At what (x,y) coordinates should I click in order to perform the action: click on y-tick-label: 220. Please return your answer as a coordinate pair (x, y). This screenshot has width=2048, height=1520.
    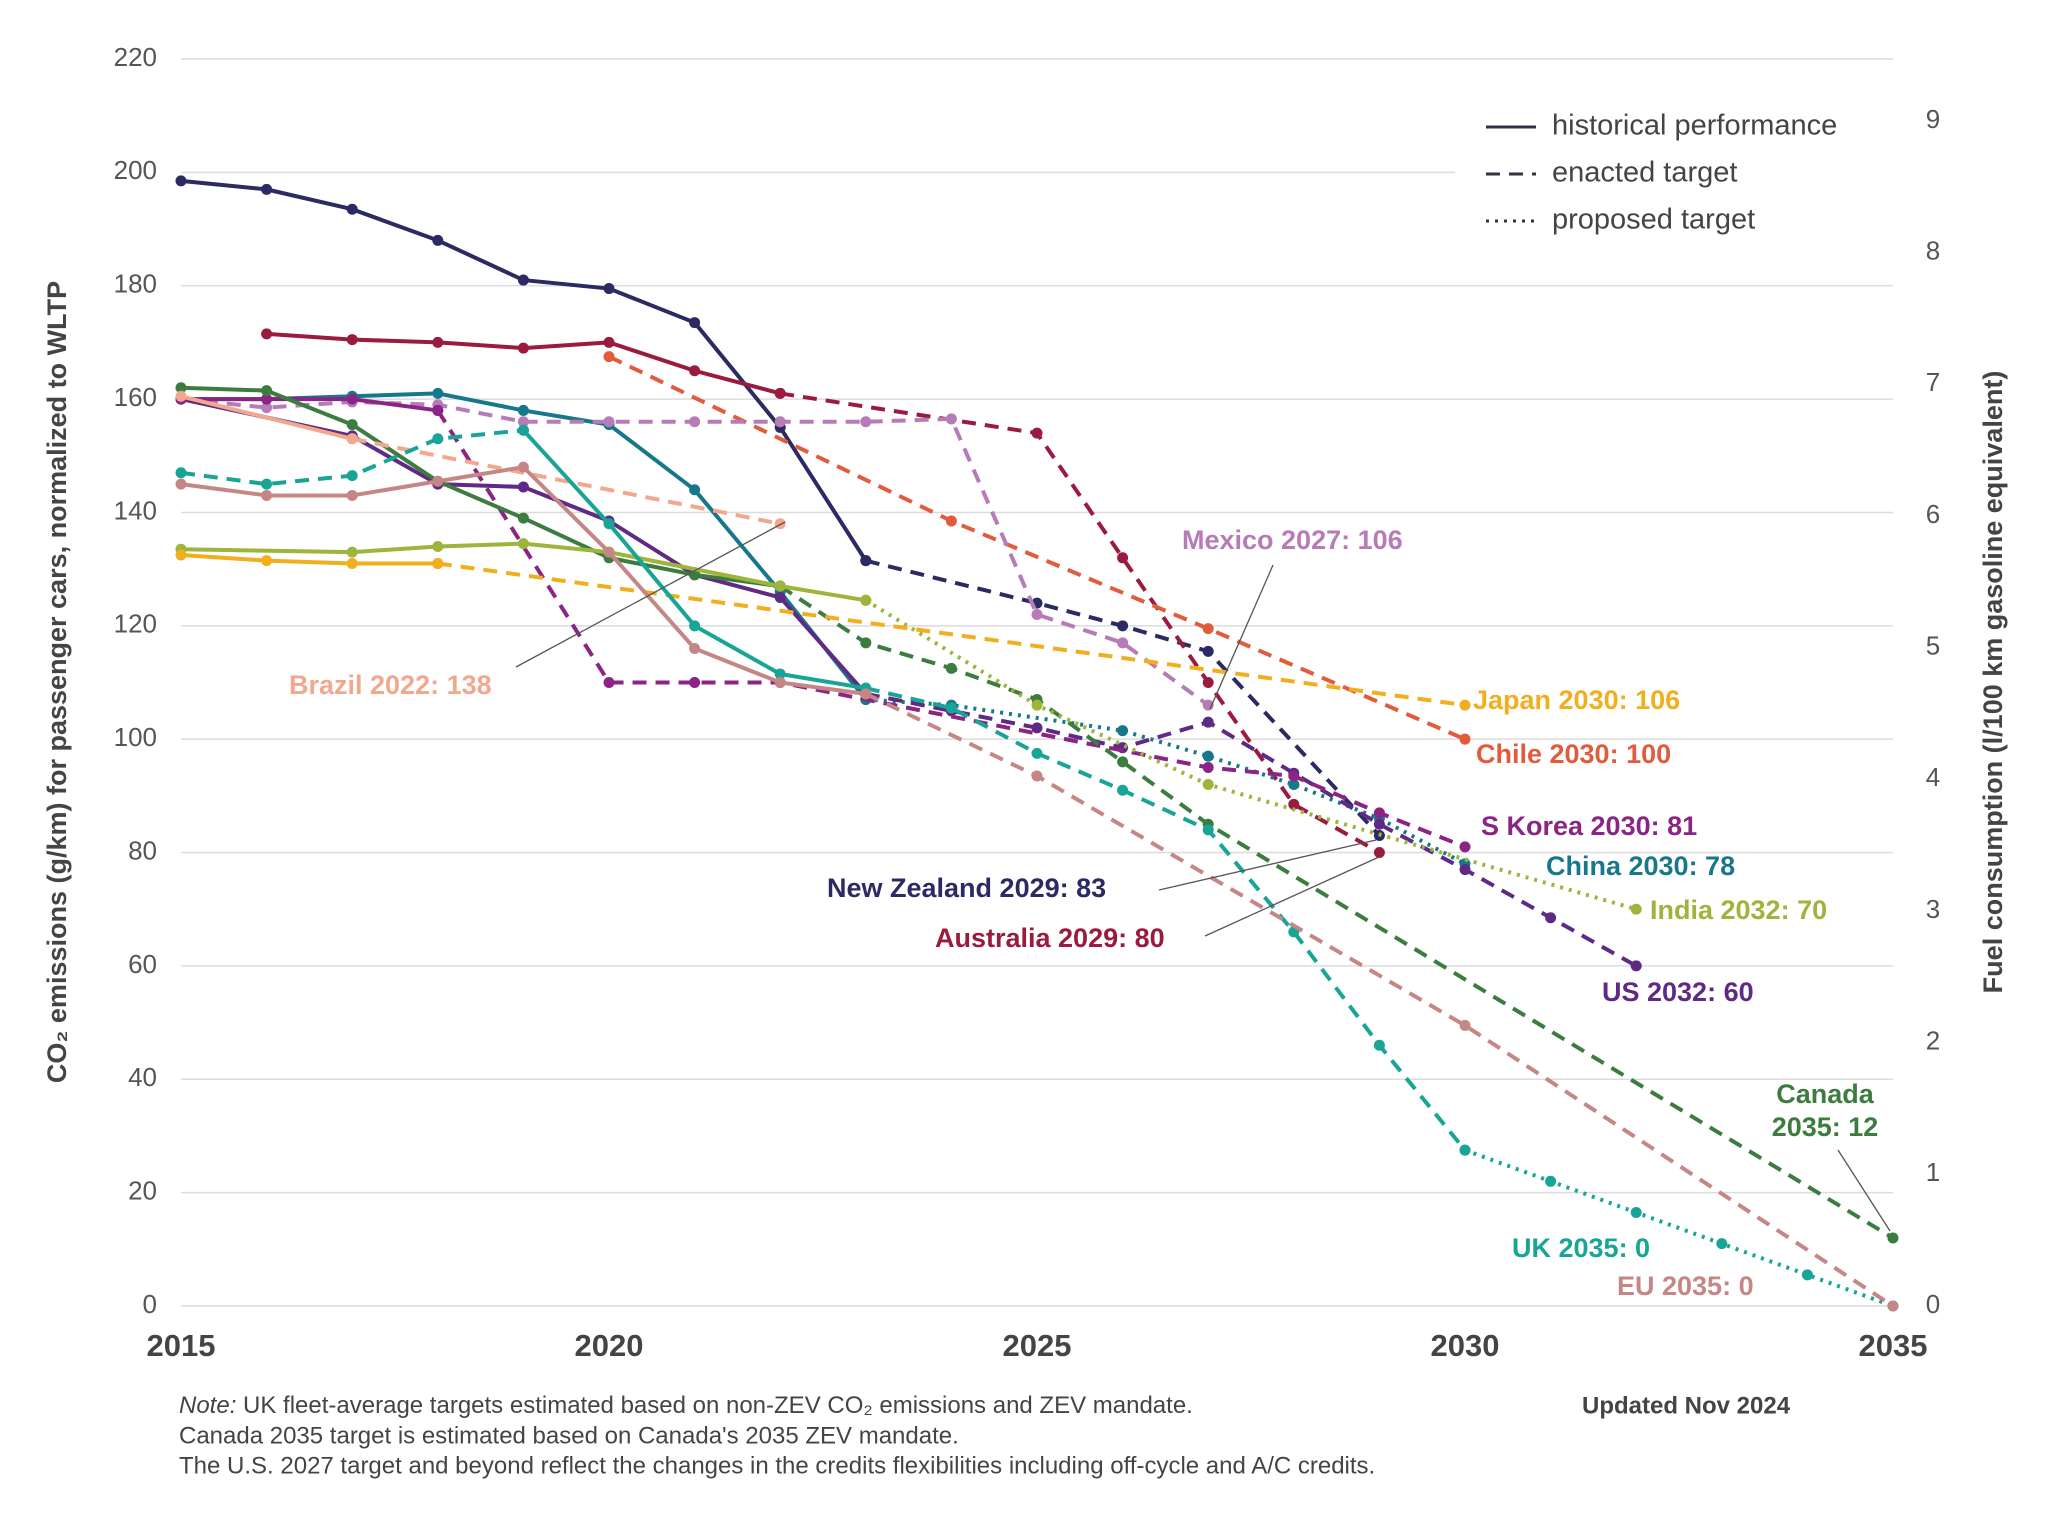
    Looking at the image, I should click on (135, 57).